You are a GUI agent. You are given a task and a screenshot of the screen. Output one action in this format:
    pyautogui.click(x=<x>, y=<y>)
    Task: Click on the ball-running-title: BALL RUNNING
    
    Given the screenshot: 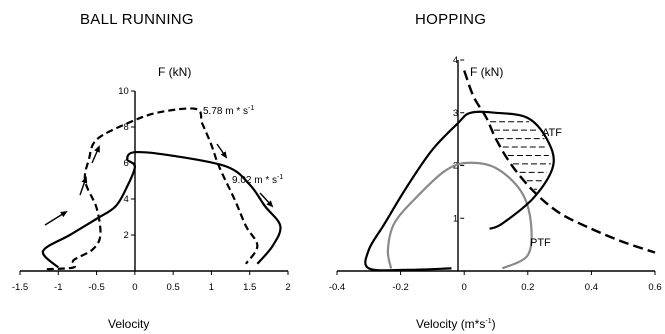 What is the action you would take?
    pyautogui.click(x=137, y=19)
    